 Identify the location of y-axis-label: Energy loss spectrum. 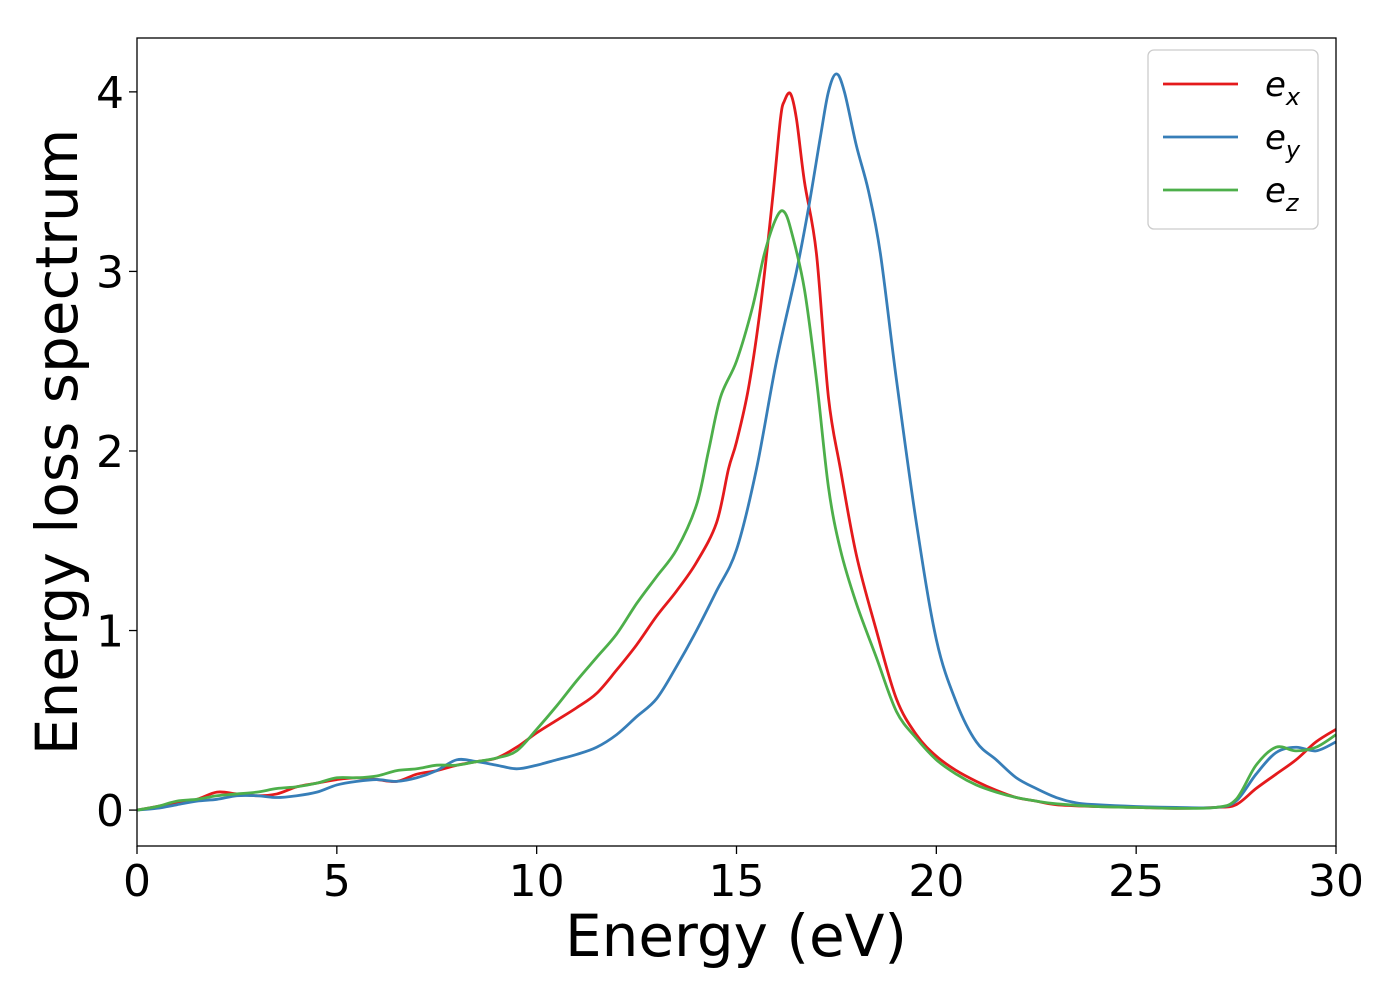
(57, 442).